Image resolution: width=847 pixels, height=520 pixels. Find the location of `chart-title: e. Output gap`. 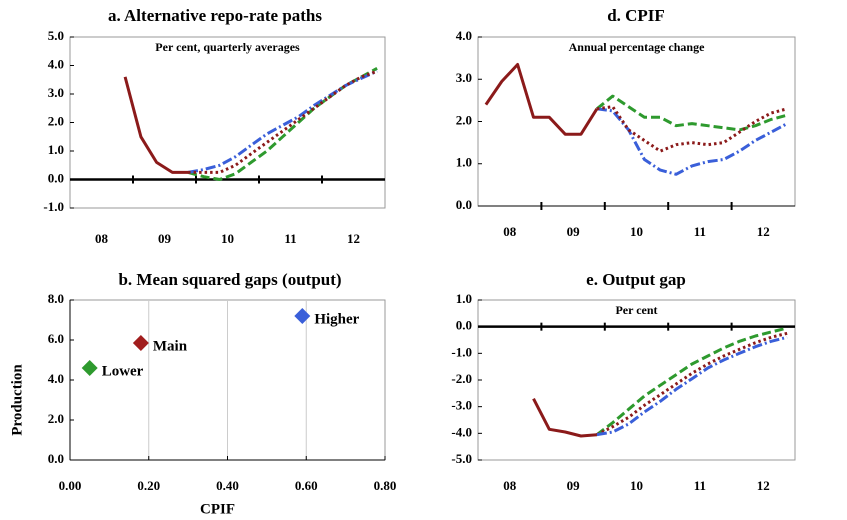

chart-title: e. Output gap is located at coordinates (636, 279).